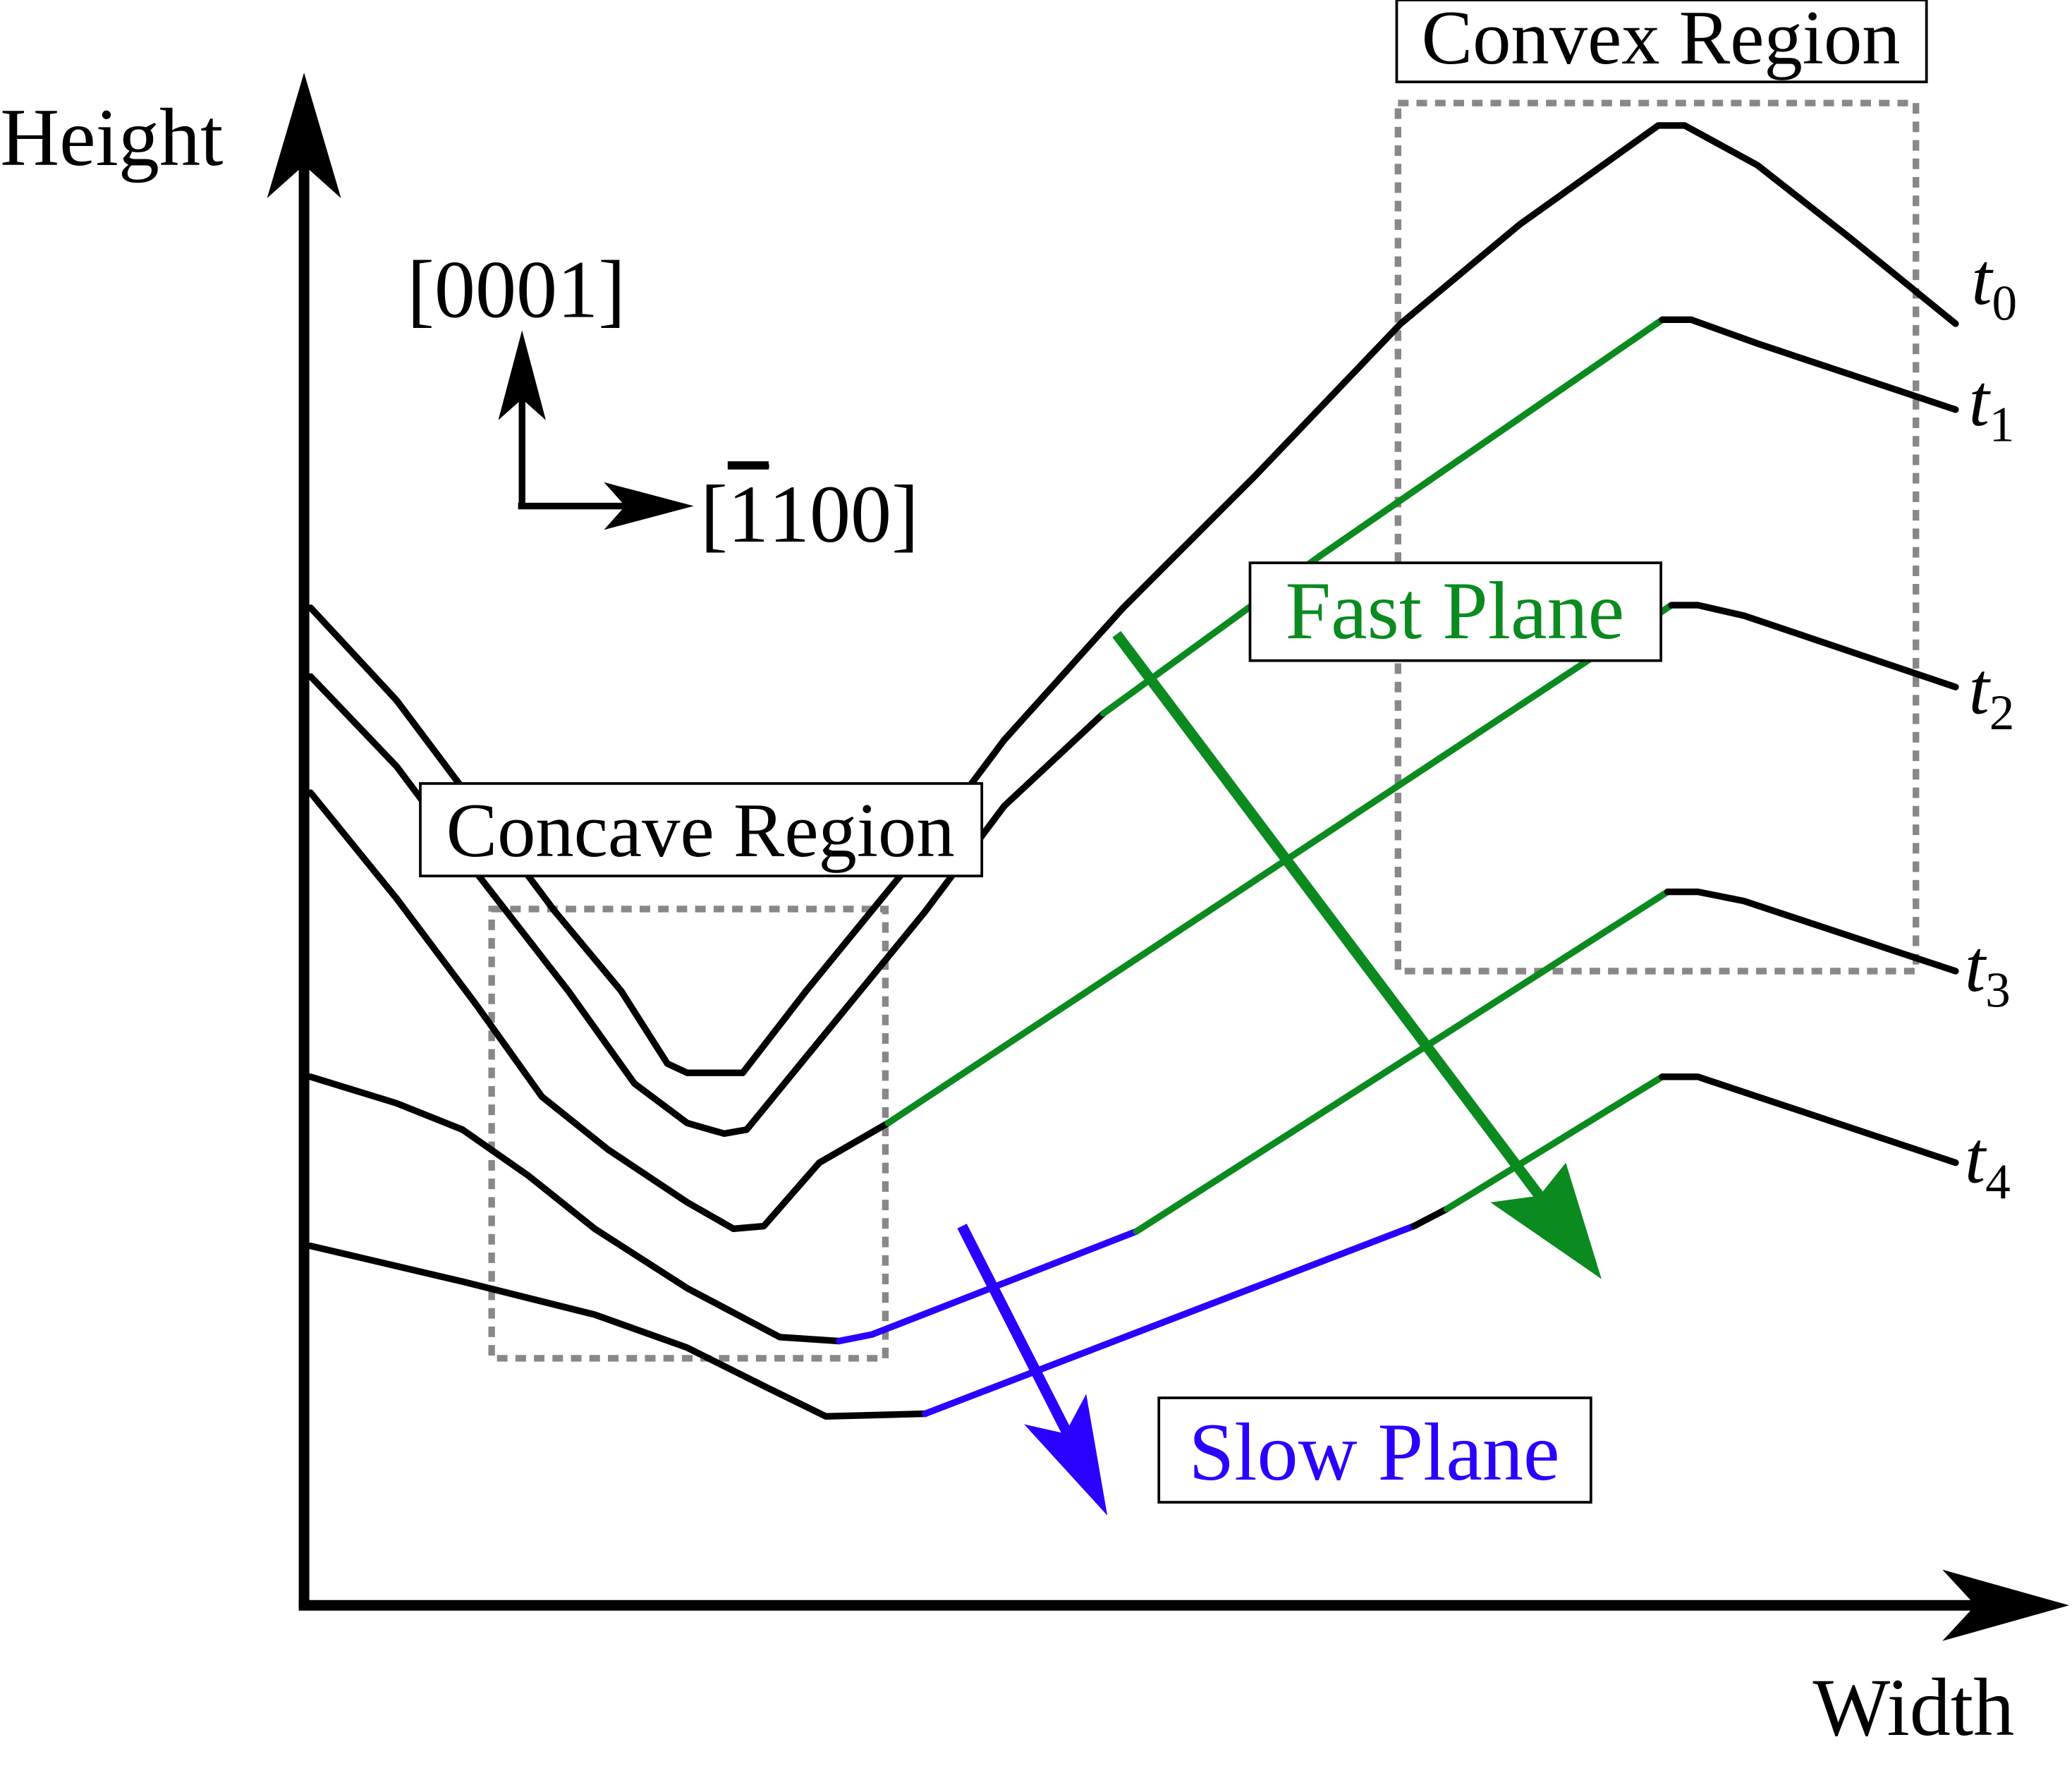 The image size is (2072, 1785). Describe the element at coordinates (1992, 695) in the screenshot. I see `time-label-t2: t2` at that location.